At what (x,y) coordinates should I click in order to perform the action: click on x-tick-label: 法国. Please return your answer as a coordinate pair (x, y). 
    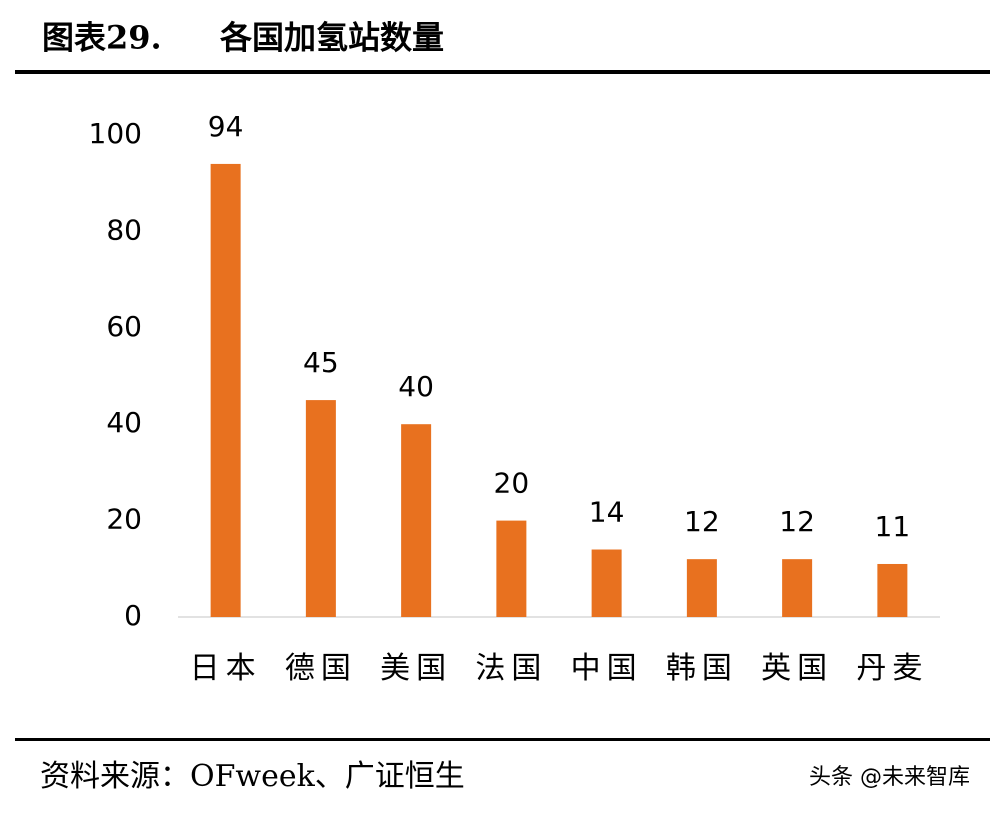
    Looking at the image, I should click on (511, 668).